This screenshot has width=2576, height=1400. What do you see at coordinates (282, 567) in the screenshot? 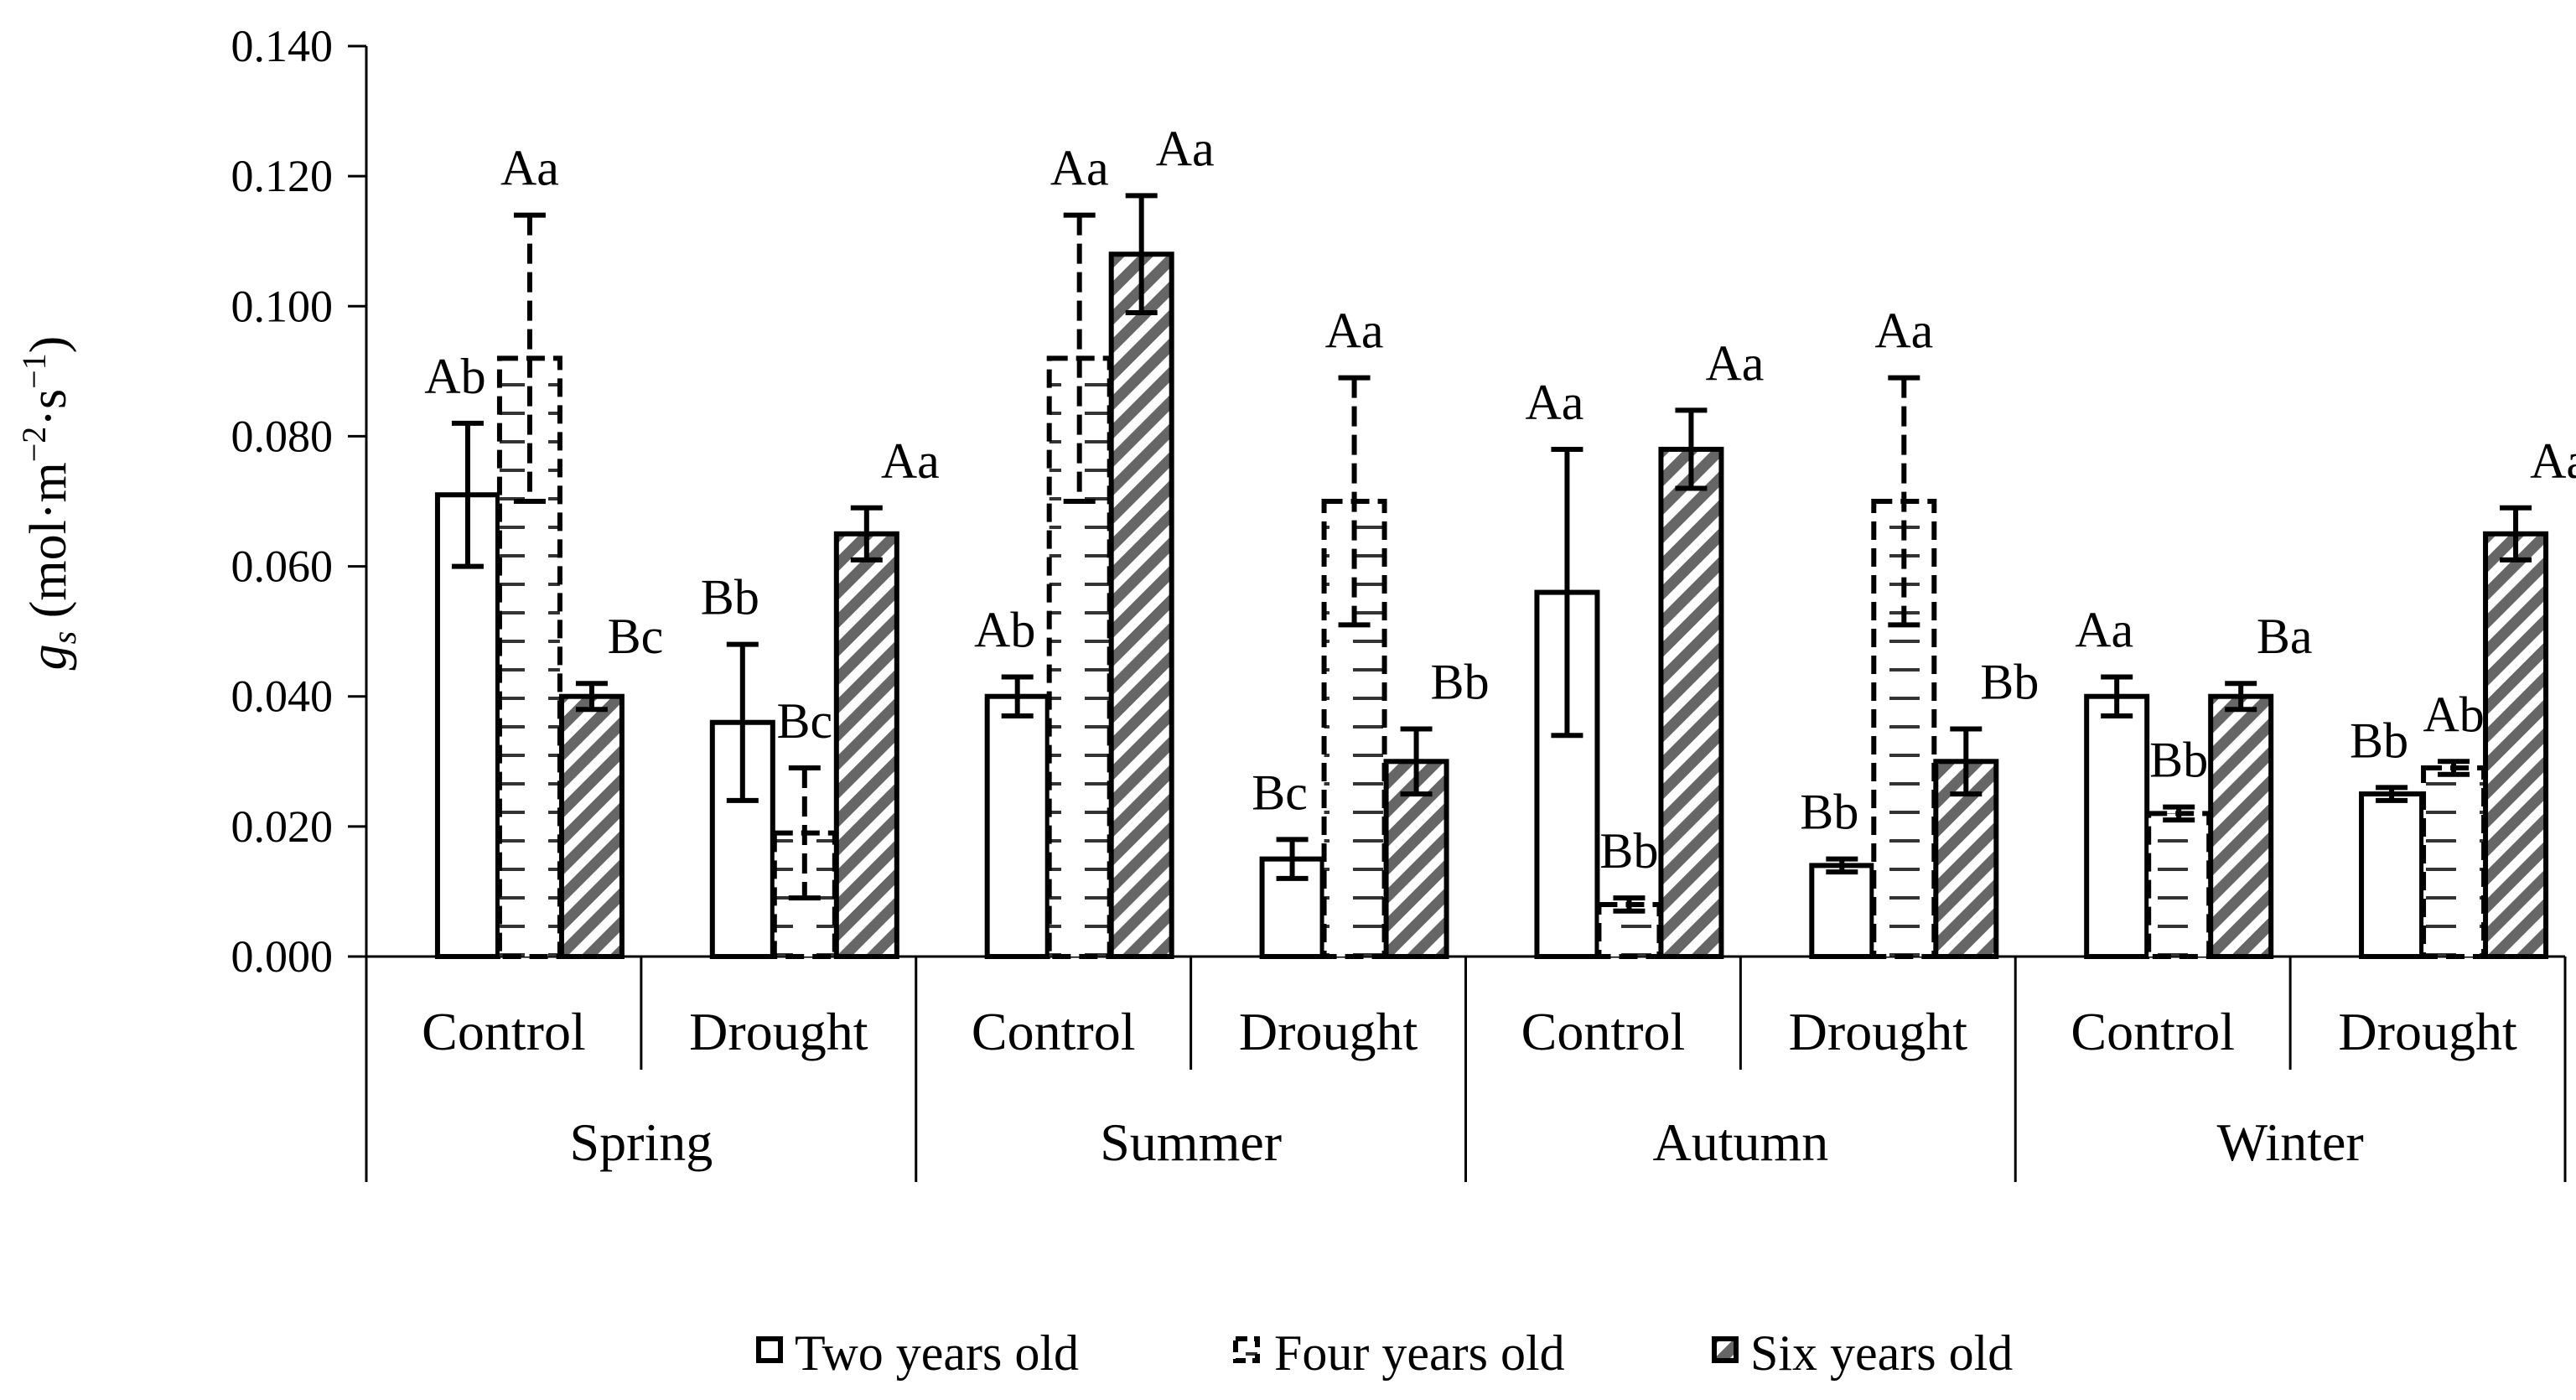
I see `y-tick-label: 0.060` at bounding box center [282, 567].